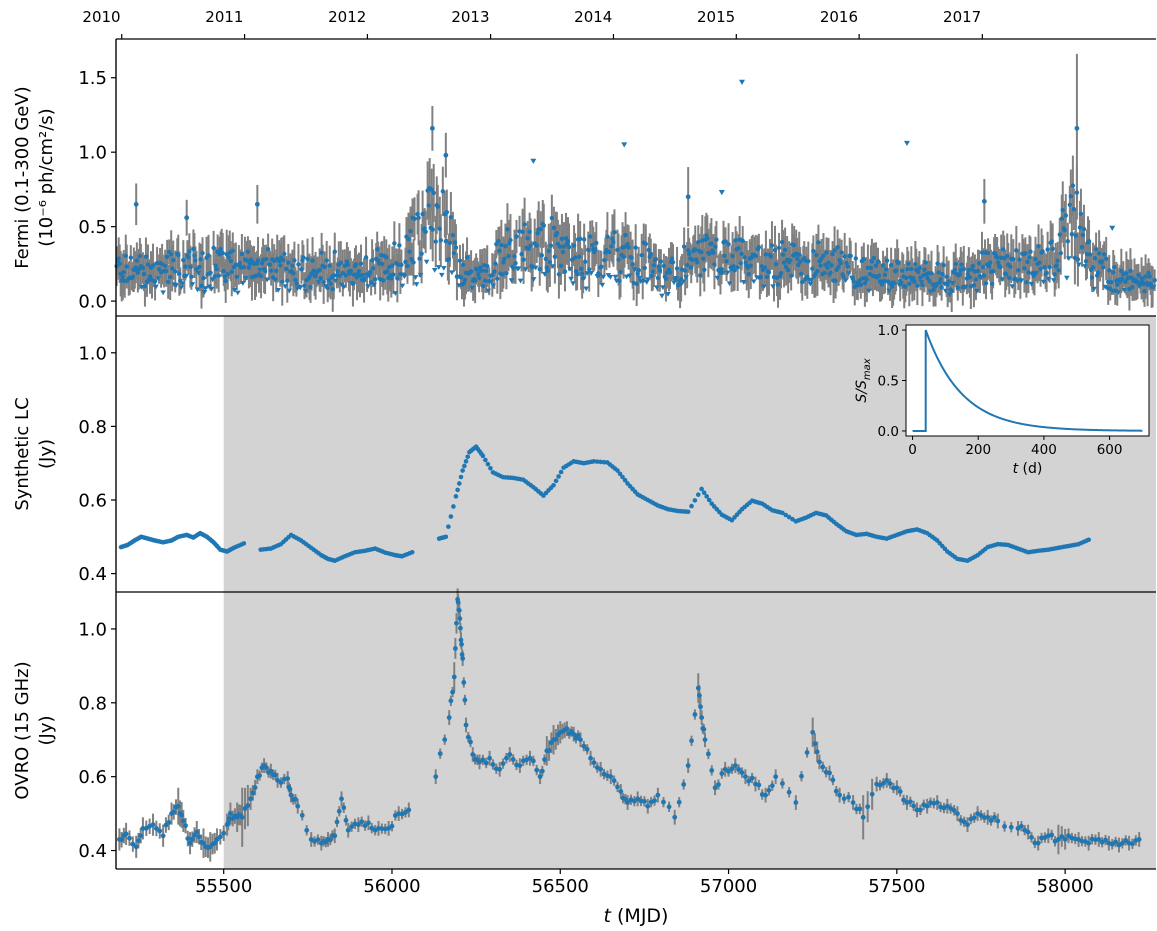 This screenshot has height=931, width=1157. What do you see at coordinates (92, 78) in the screenshot?
I see `fermi-y-tick-label: 1.5` at bounding box center [92, 78].